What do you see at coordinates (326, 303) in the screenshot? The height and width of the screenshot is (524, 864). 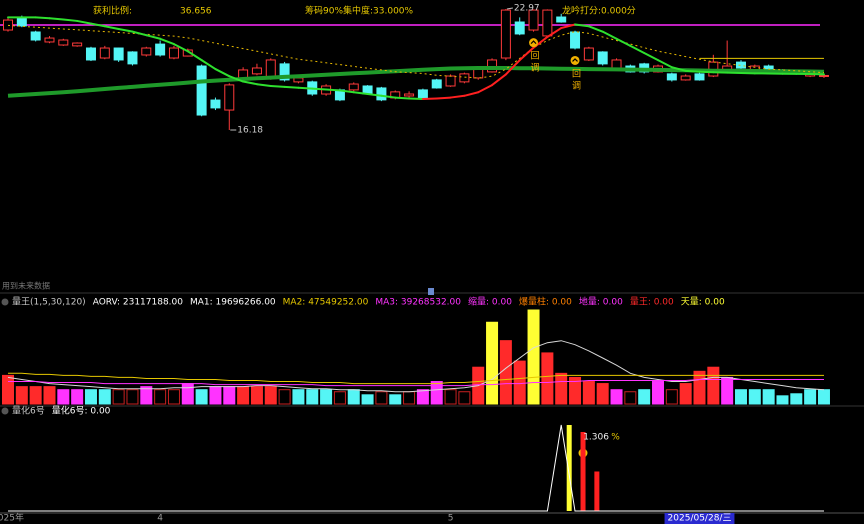 I see `header-text: MA2: 47549252.00` at bounding box center [326, 303].